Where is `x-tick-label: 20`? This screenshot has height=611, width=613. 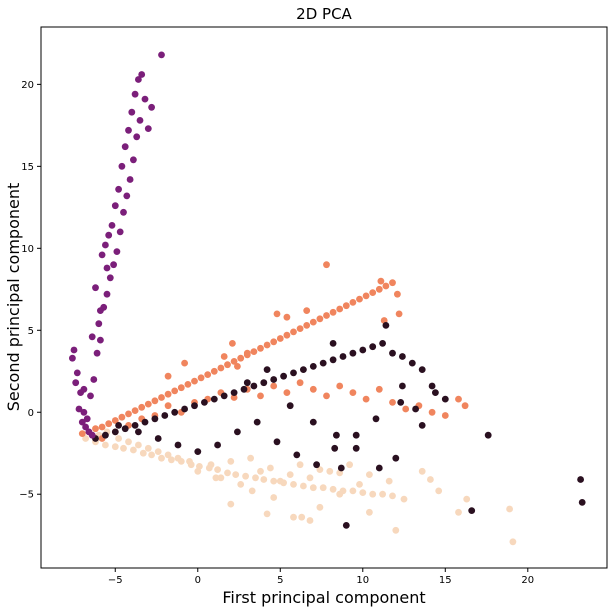 x-tick-label: 20 is located at coordinates (527, 580).